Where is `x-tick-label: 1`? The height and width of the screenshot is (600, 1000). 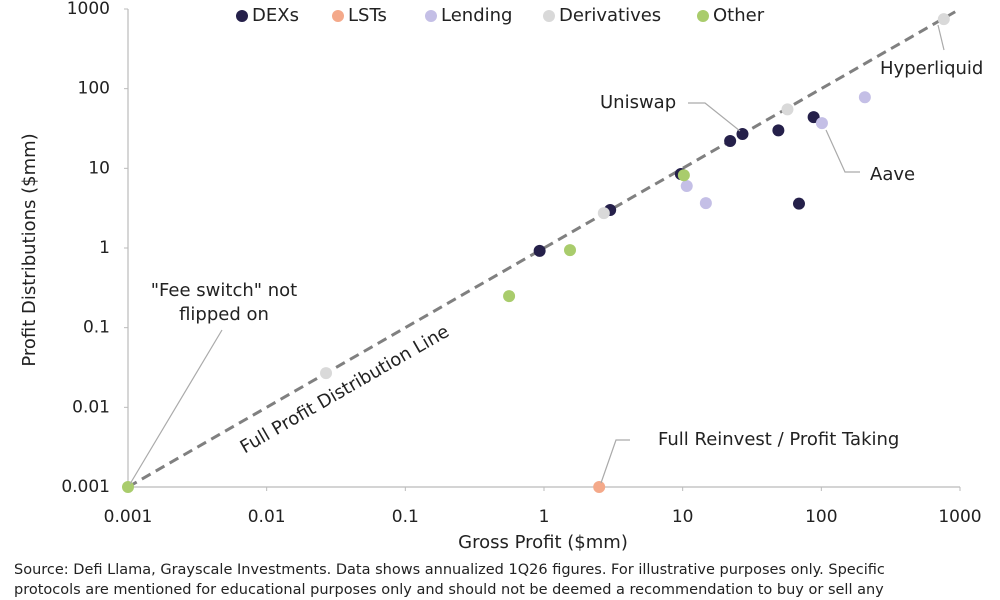
x-tick-label: 1 is located at coordinates (544, 517).